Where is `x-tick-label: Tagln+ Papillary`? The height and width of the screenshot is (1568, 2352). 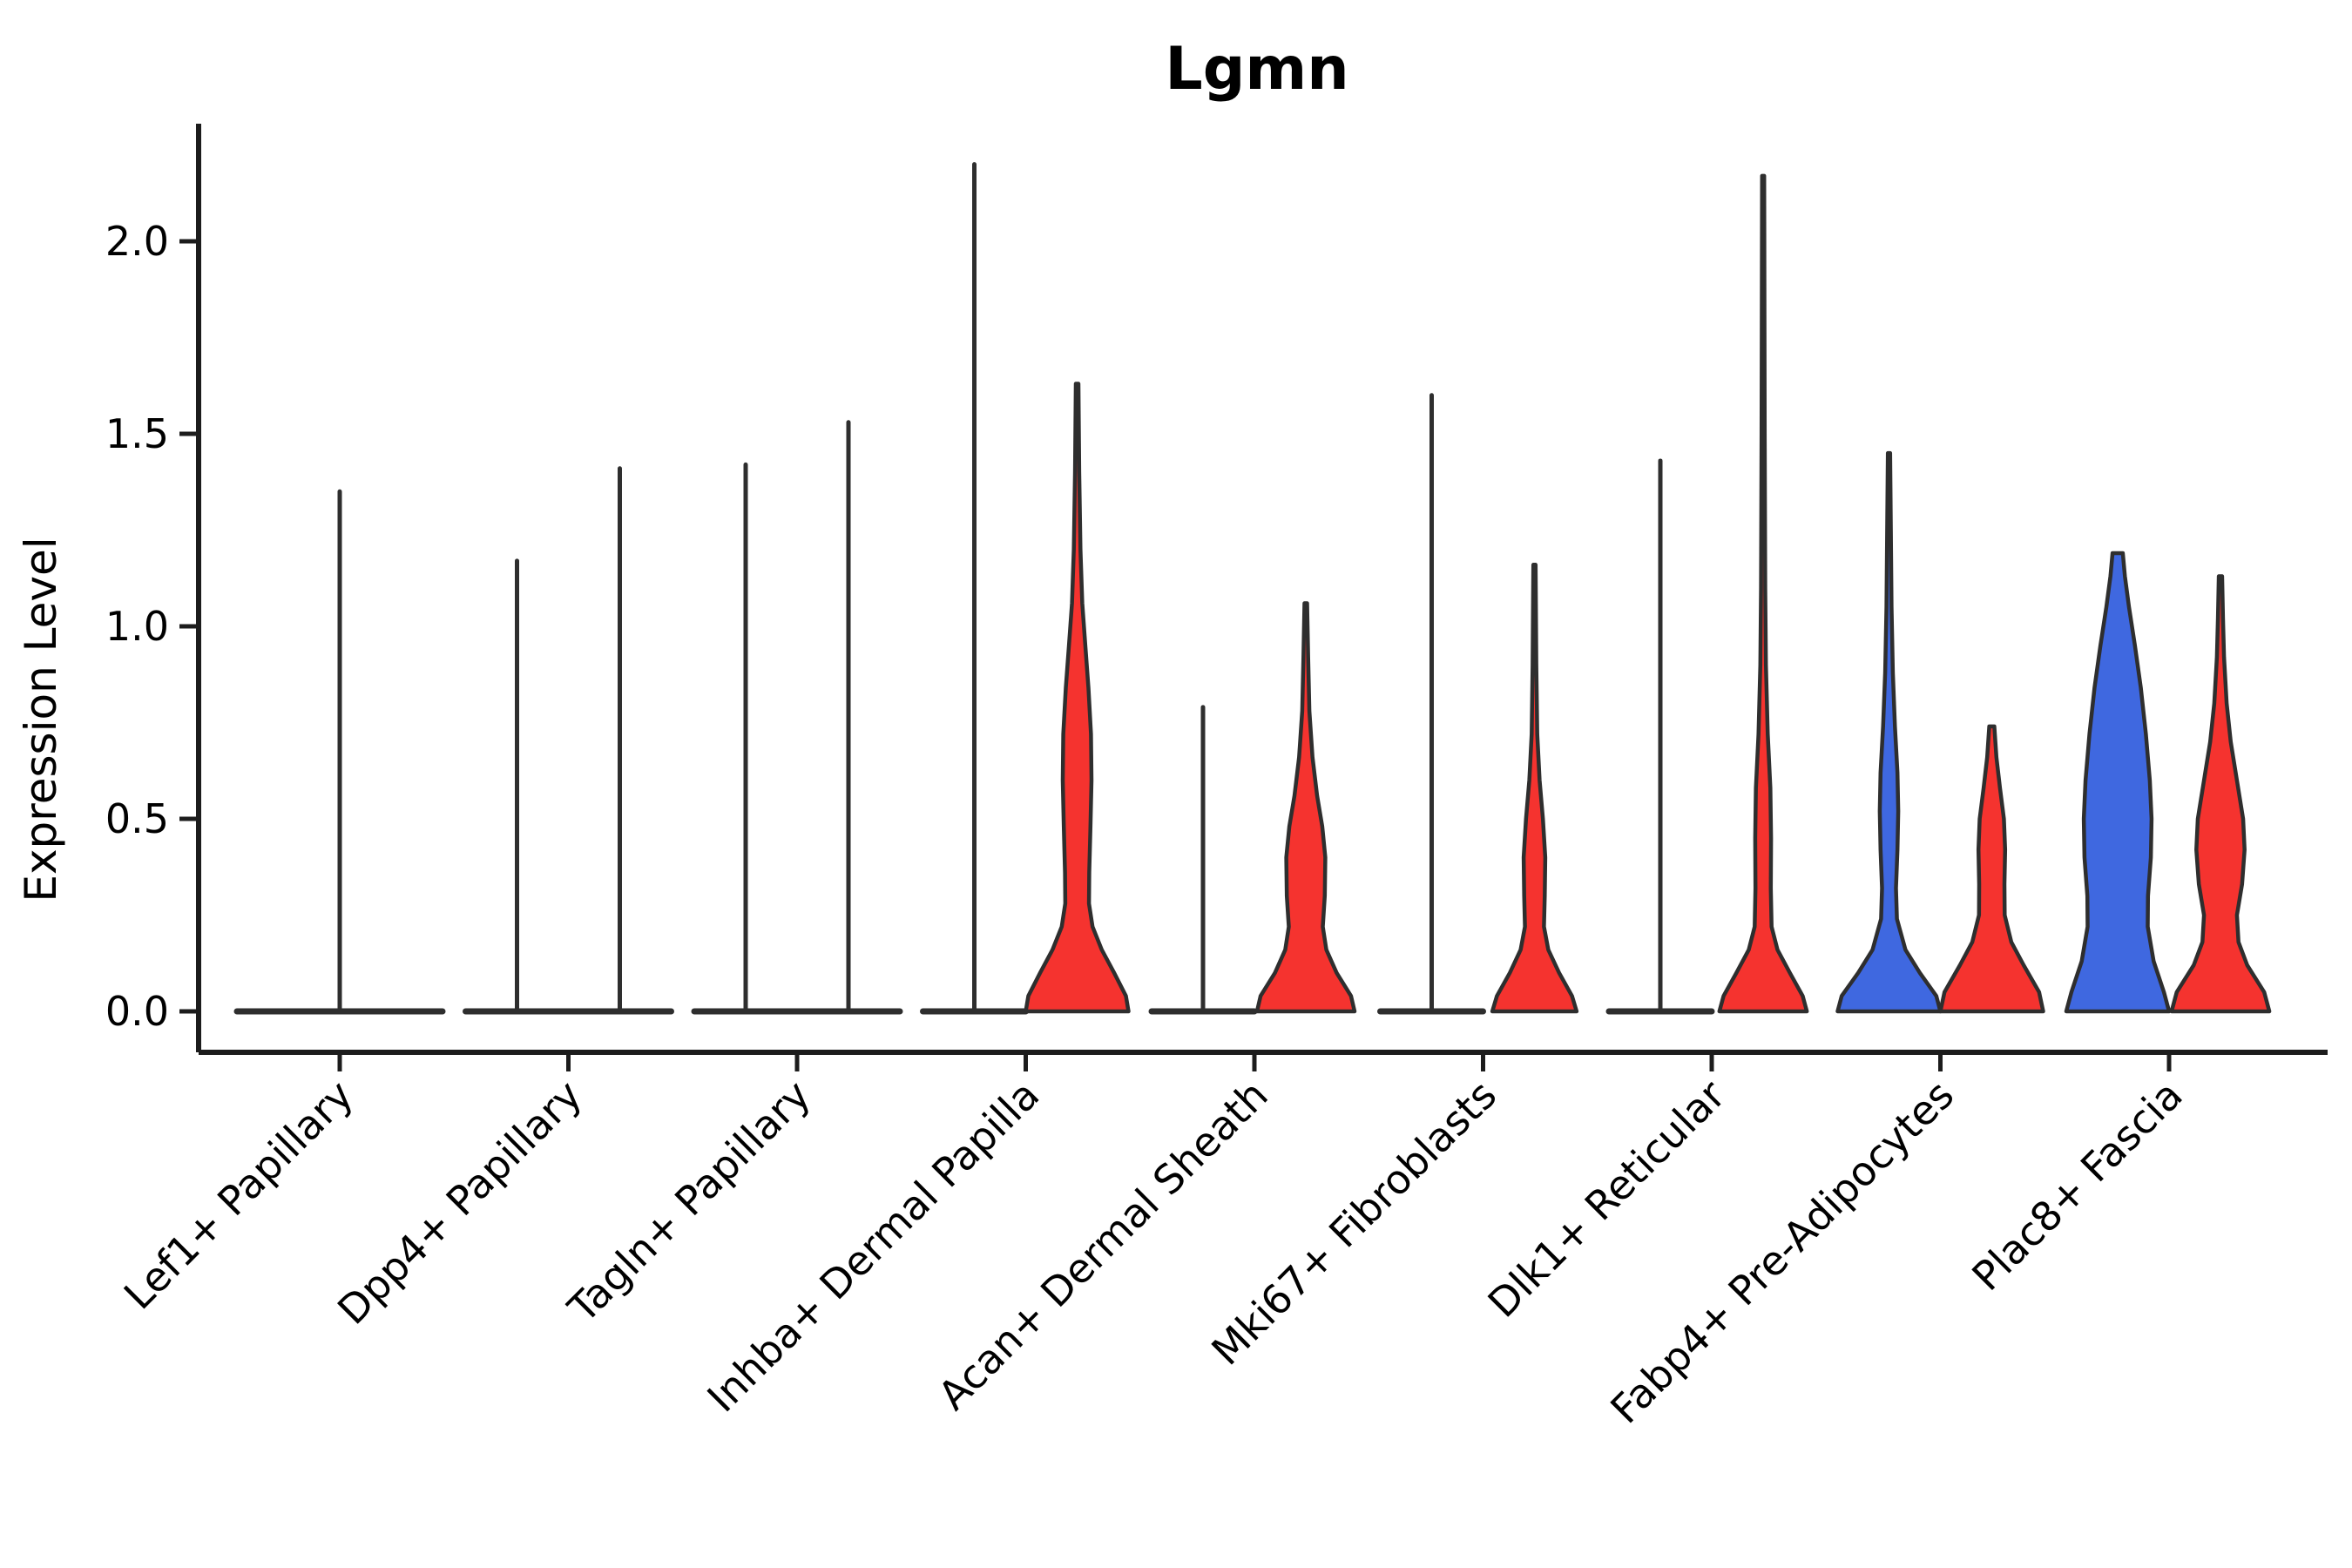 x-tick-label: Tagln+ Papillary is located at coordinates (689, 1202).